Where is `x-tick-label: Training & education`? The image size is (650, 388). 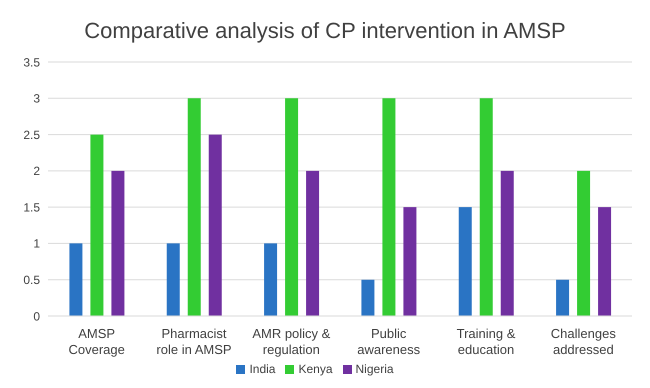
x-tick-label: Training & education is located at coordinates (486, 341).